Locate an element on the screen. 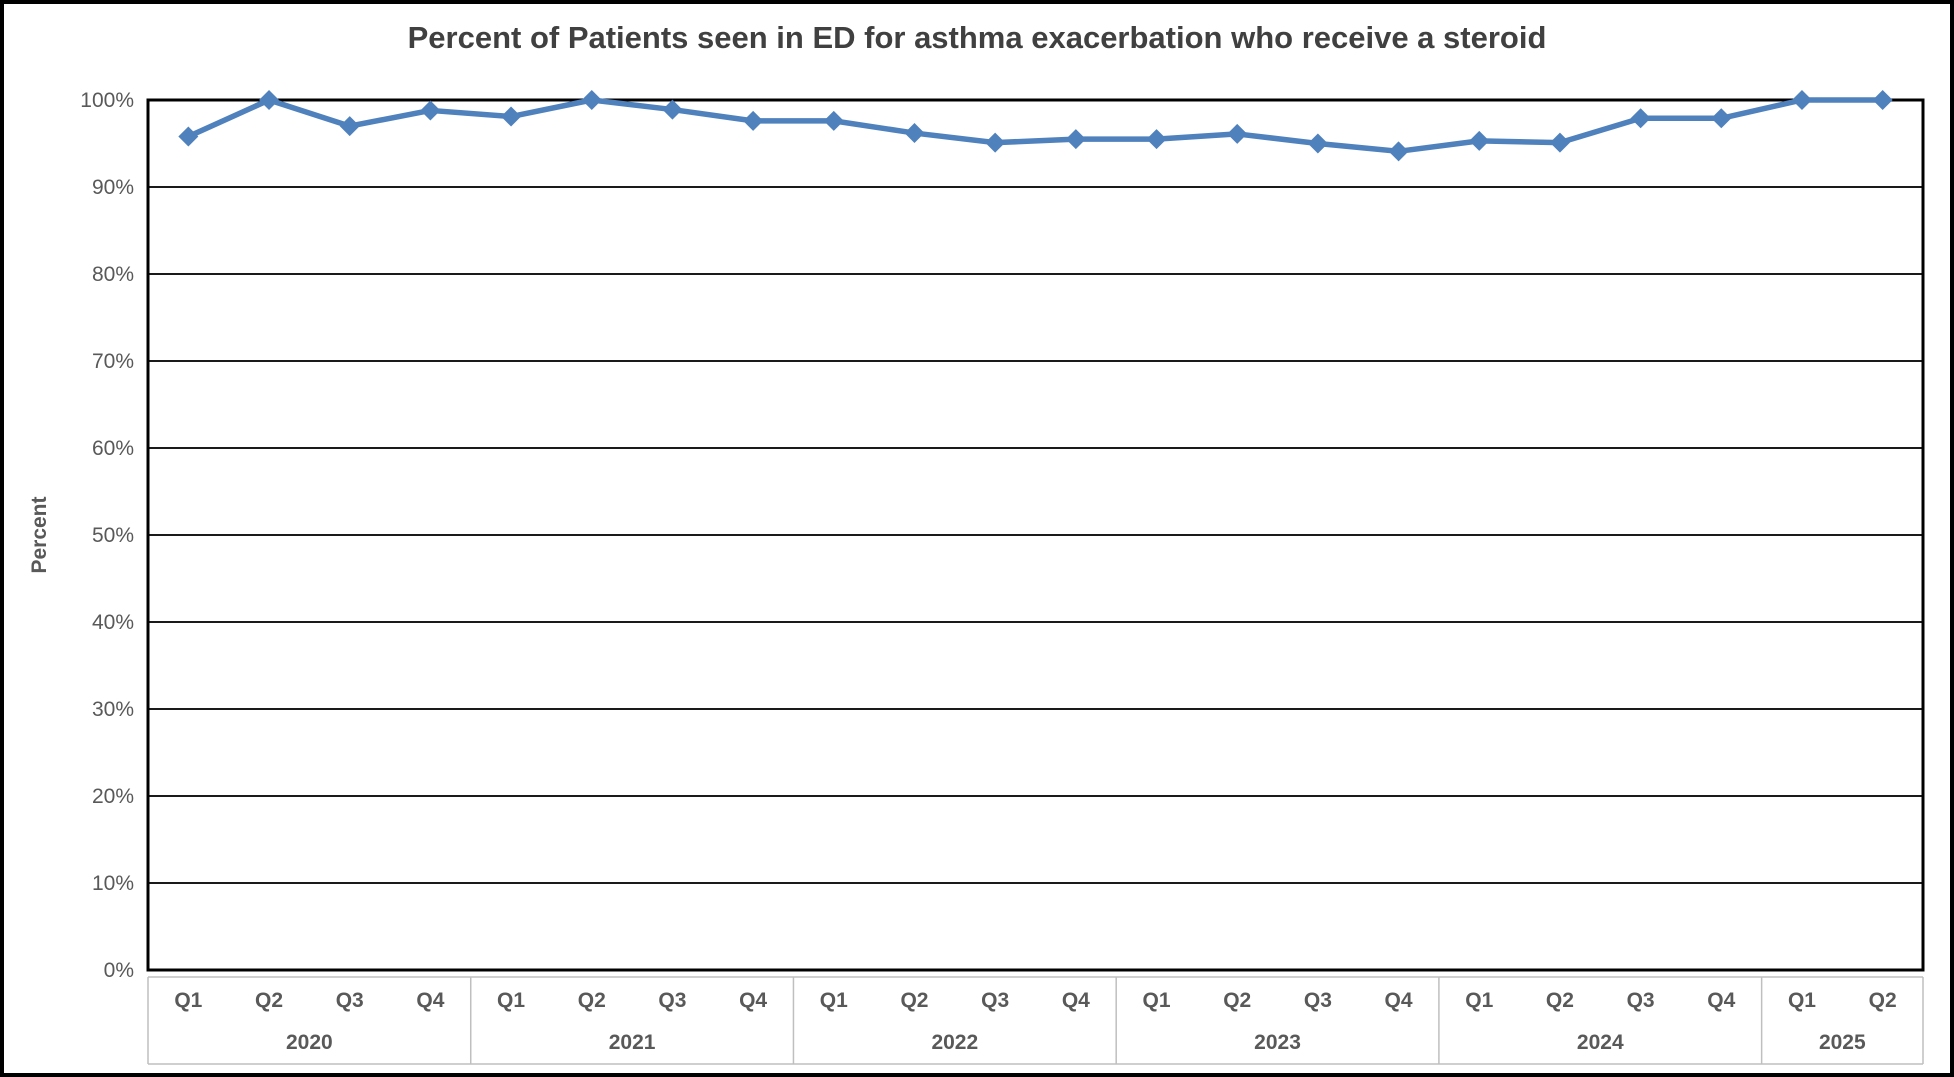 Image resolution: width=1954 pixels, height=1077 pixels. y-tick-label: 50% is located at coordinates (113, 535).